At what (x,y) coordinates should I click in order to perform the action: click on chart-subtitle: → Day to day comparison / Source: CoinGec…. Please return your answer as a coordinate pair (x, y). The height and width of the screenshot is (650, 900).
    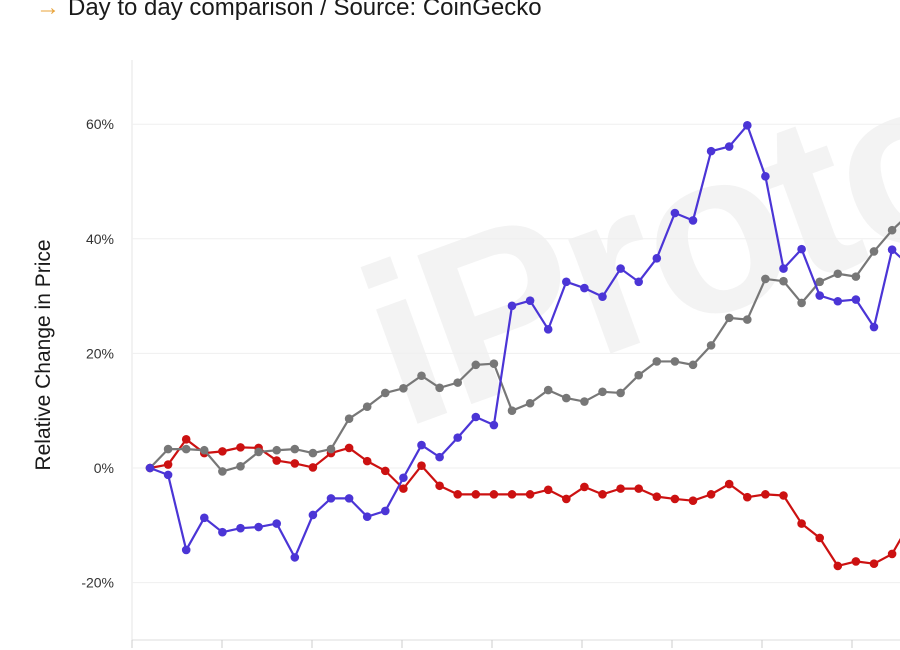
    Looking at the image, I should click on (289, 11).